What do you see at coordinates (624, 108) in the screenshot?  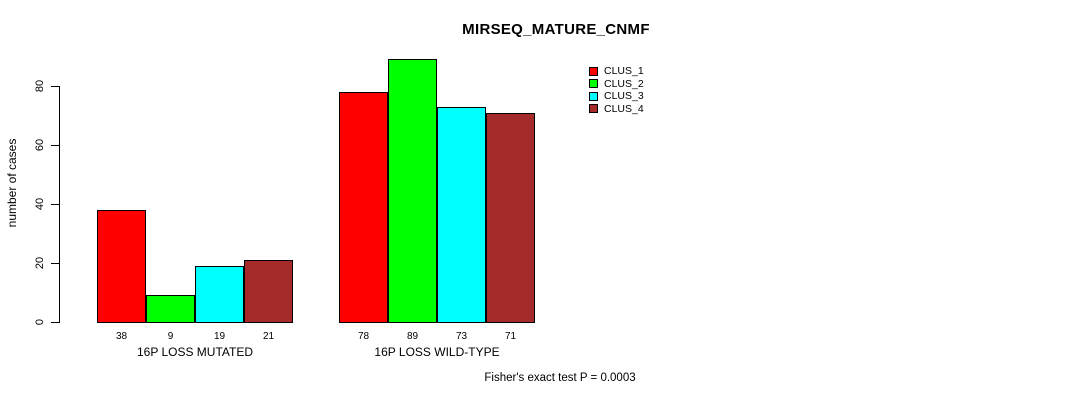 I see `legend-label: CLUS_4` at bounding box center [624, 108].